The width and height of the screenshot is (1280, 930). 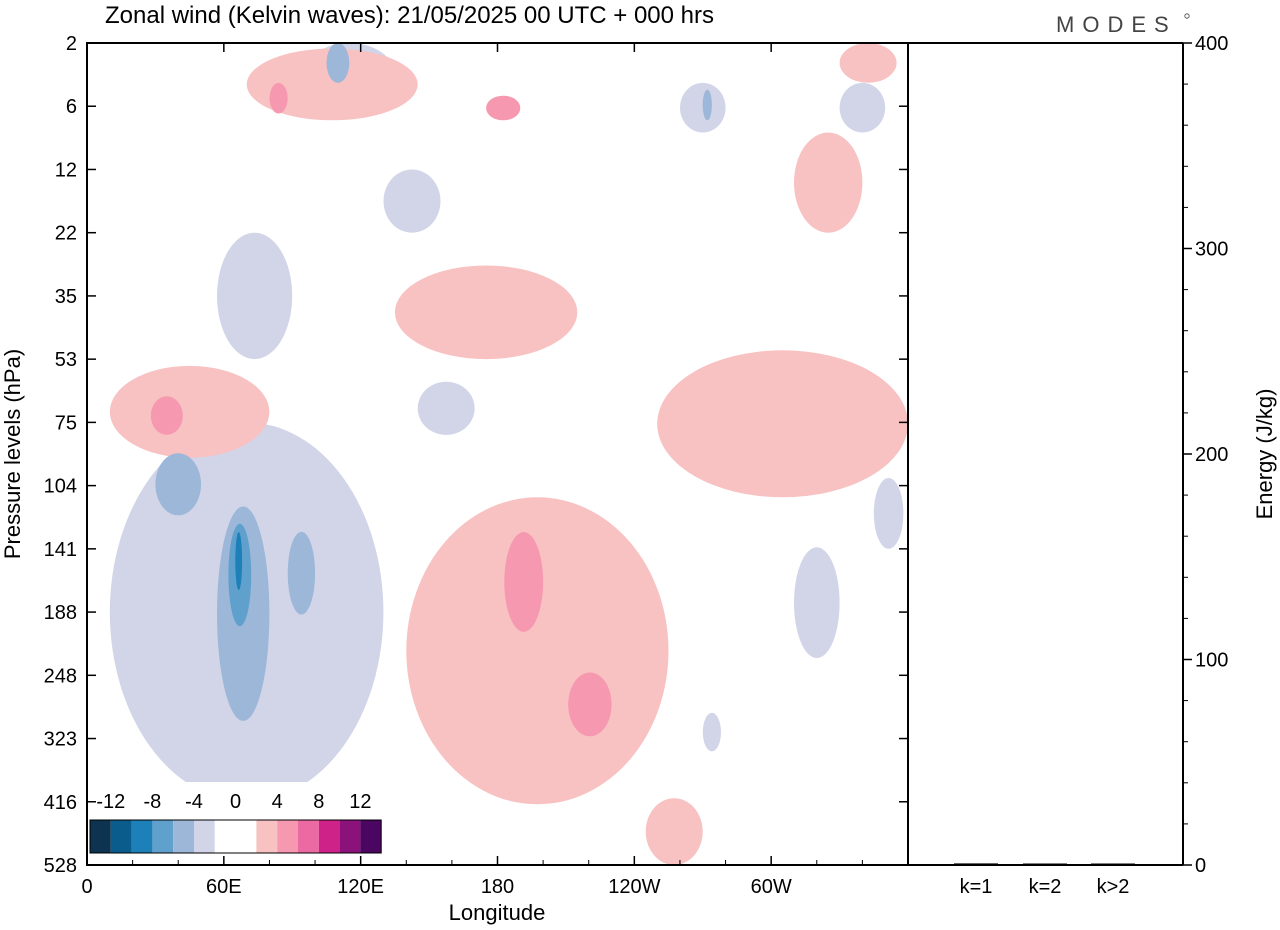 What do you see at coordinates (86, 887) in the screenshot?
I see `longitude-tick-label: 0` at bounding box center [86, 887].